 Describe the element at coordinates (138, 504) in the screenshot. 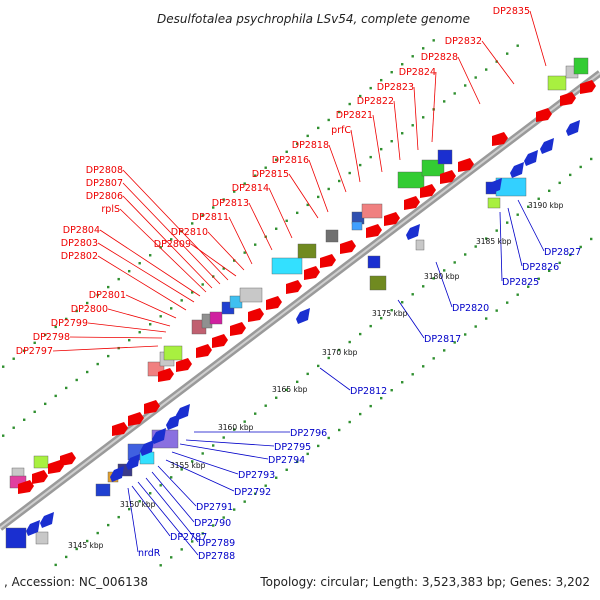

I see `scale-label: 3150 kbp` at that location.